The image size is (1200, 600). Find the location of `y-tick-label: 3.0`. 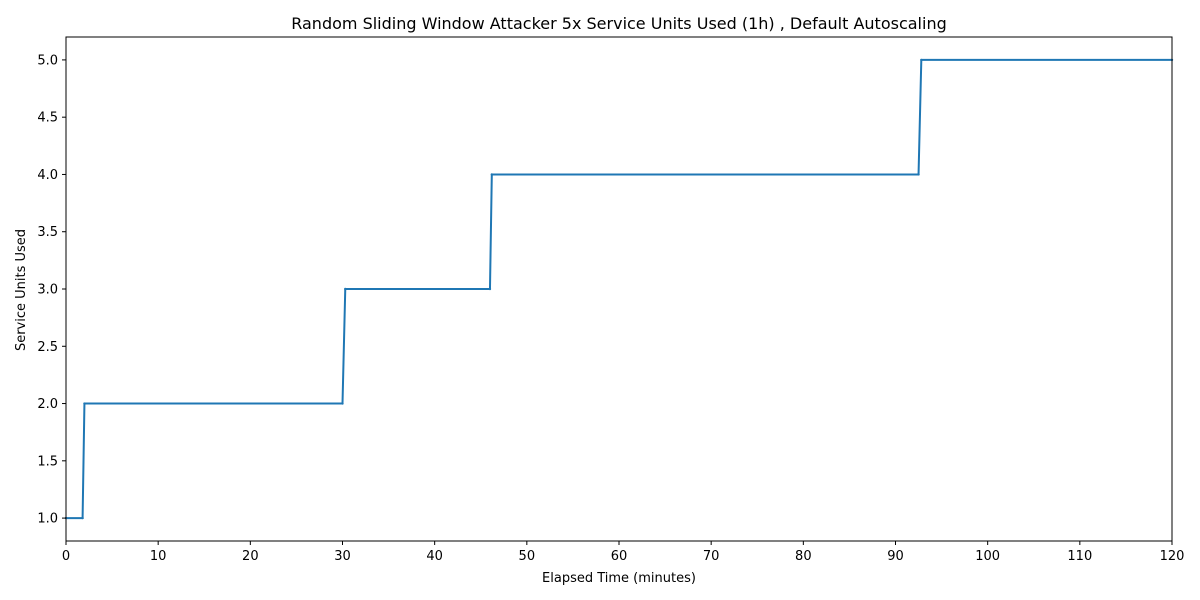

y-tick-label: 3.0 is located at coordinates (47, 290).